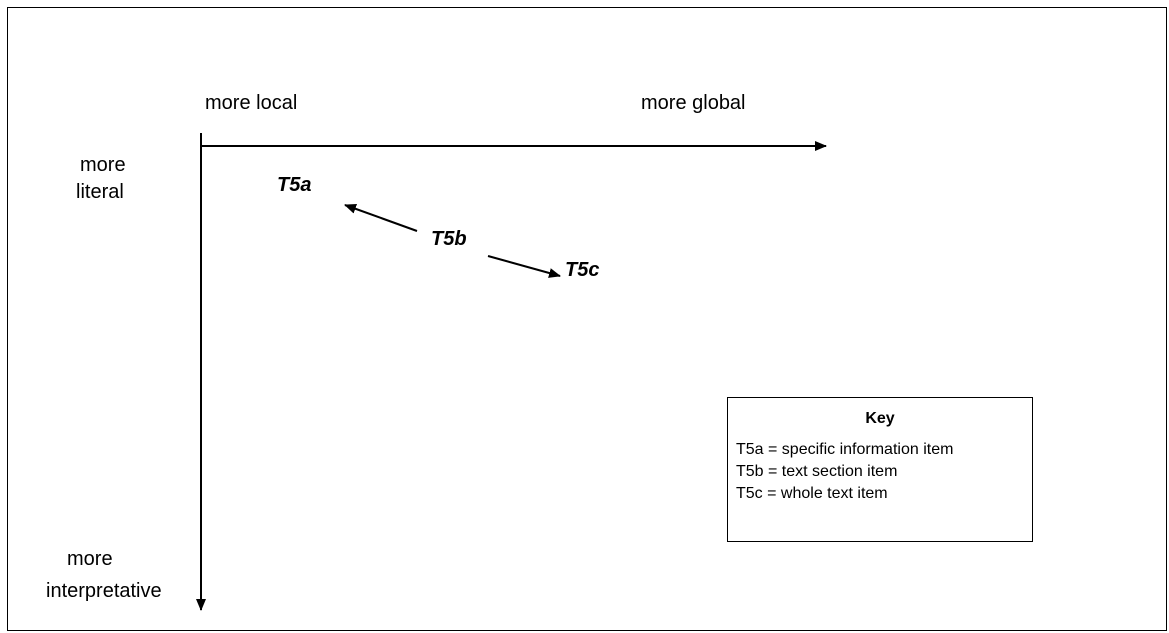 The width and height of the screenshot is (1169, 633). Describe the element at coordinates (100, 192) in the screenshot. I see `y-axis-top-label-line2: literal` at that location.